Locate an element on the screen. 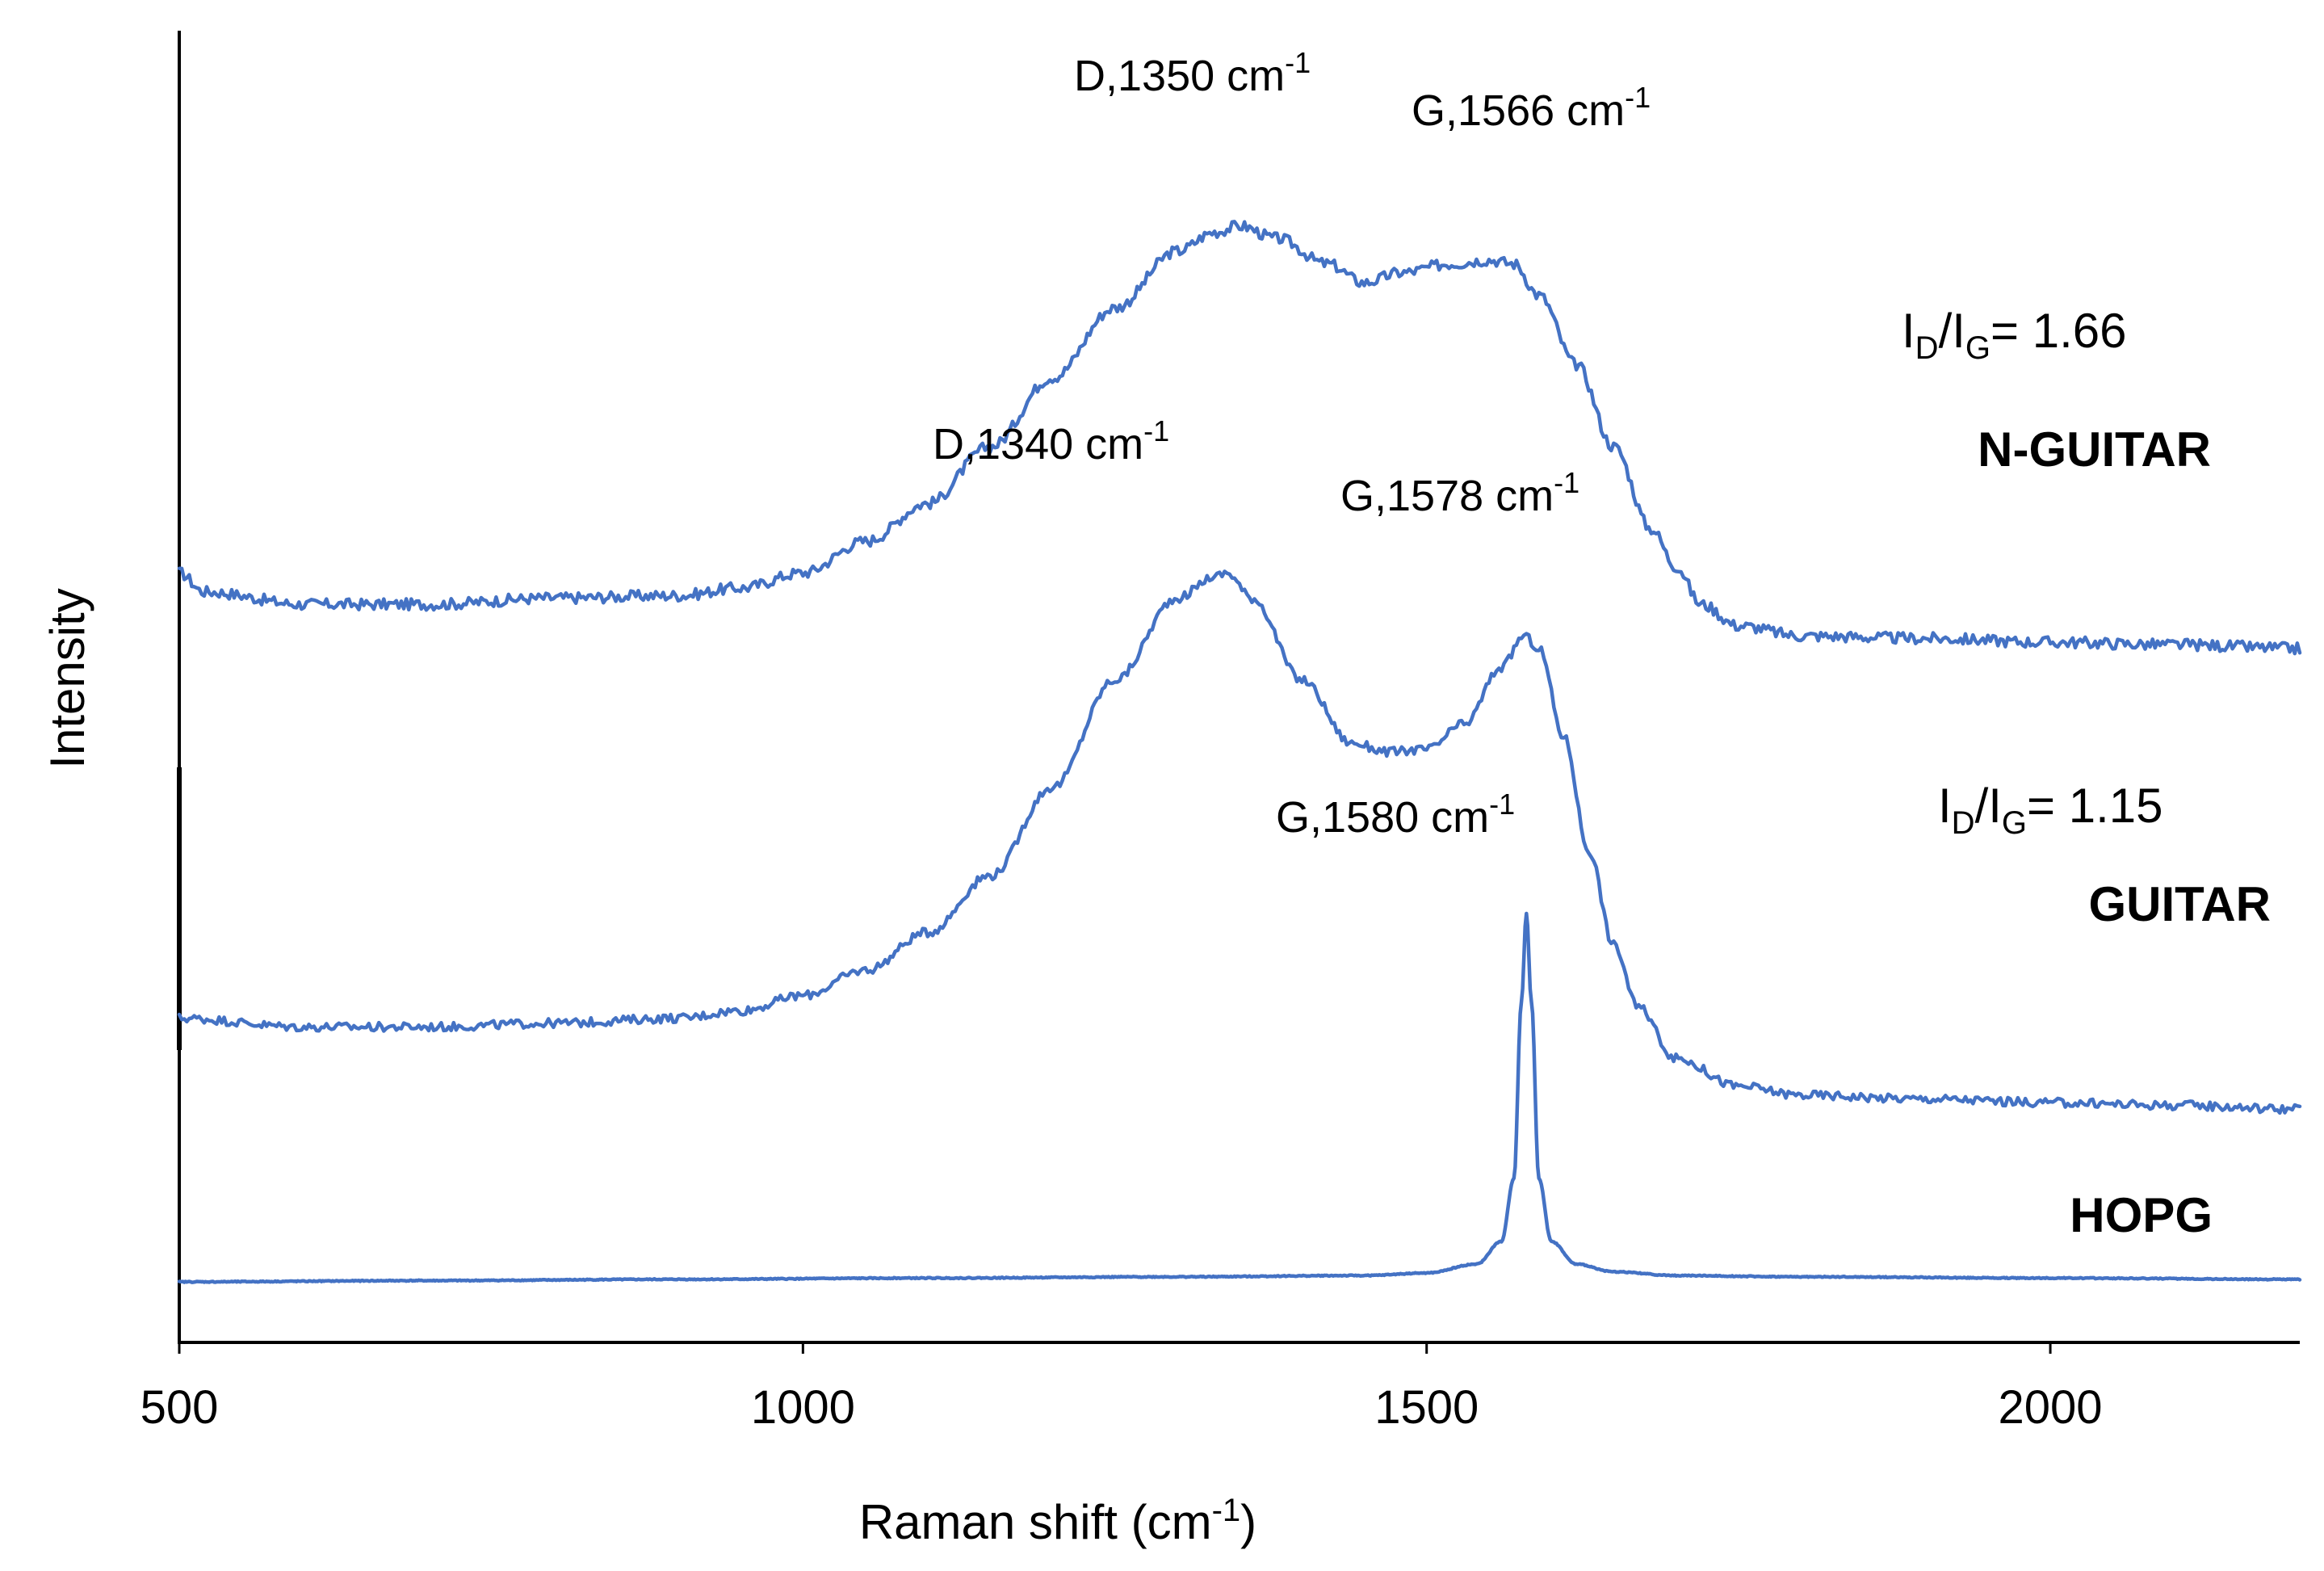 This screenshot has width=2324, height=1571. peak-label-hg: G,1580 cm-1 is located at coordinates (1395, 815).